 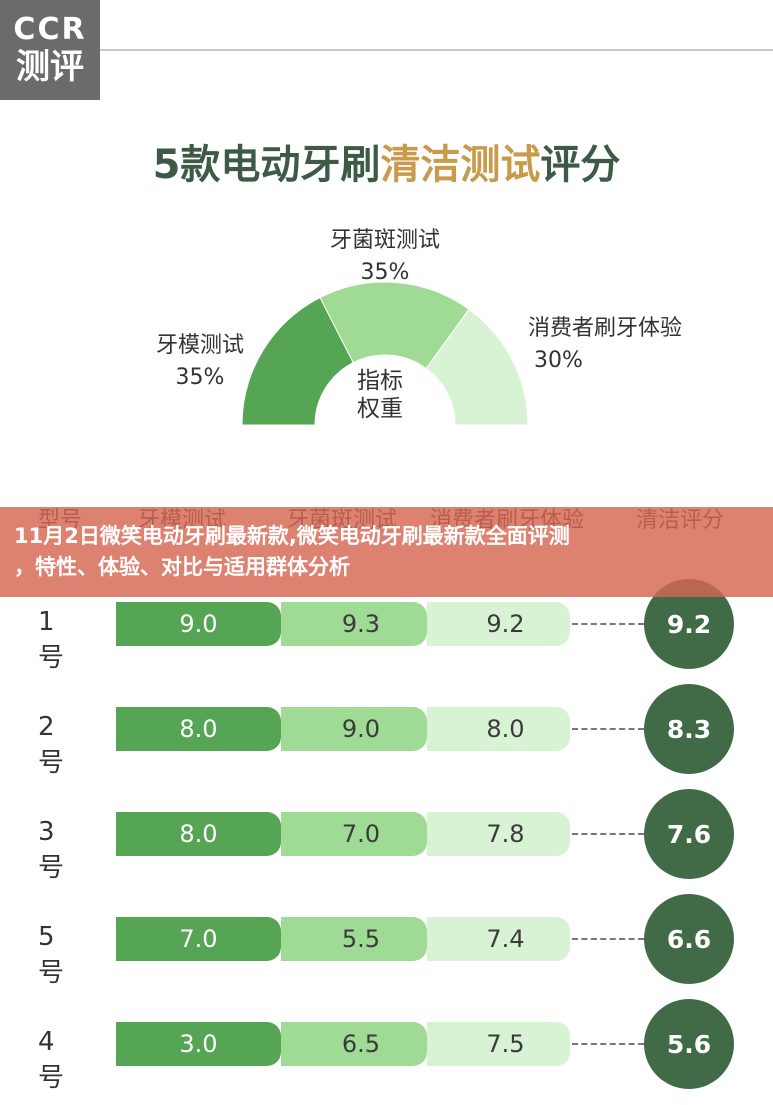 I want to click on row-model-label: 3号, so click(x=51, y=850).